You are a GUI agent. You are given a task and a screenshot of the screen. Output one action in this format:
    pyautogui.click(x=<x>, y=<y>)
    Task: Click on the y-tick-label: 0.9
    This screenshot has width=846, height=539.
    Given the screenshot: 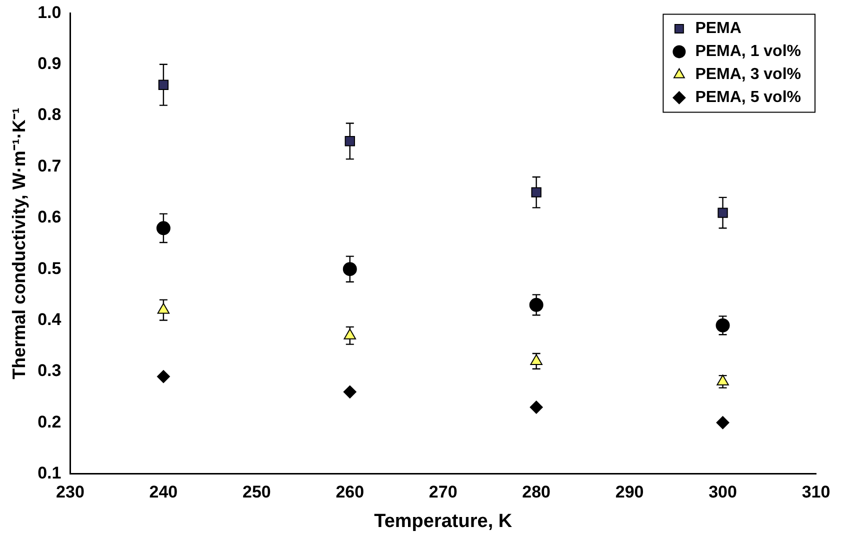 What is the action you would take?
    pyautogui.click(x=50, y=64)
    